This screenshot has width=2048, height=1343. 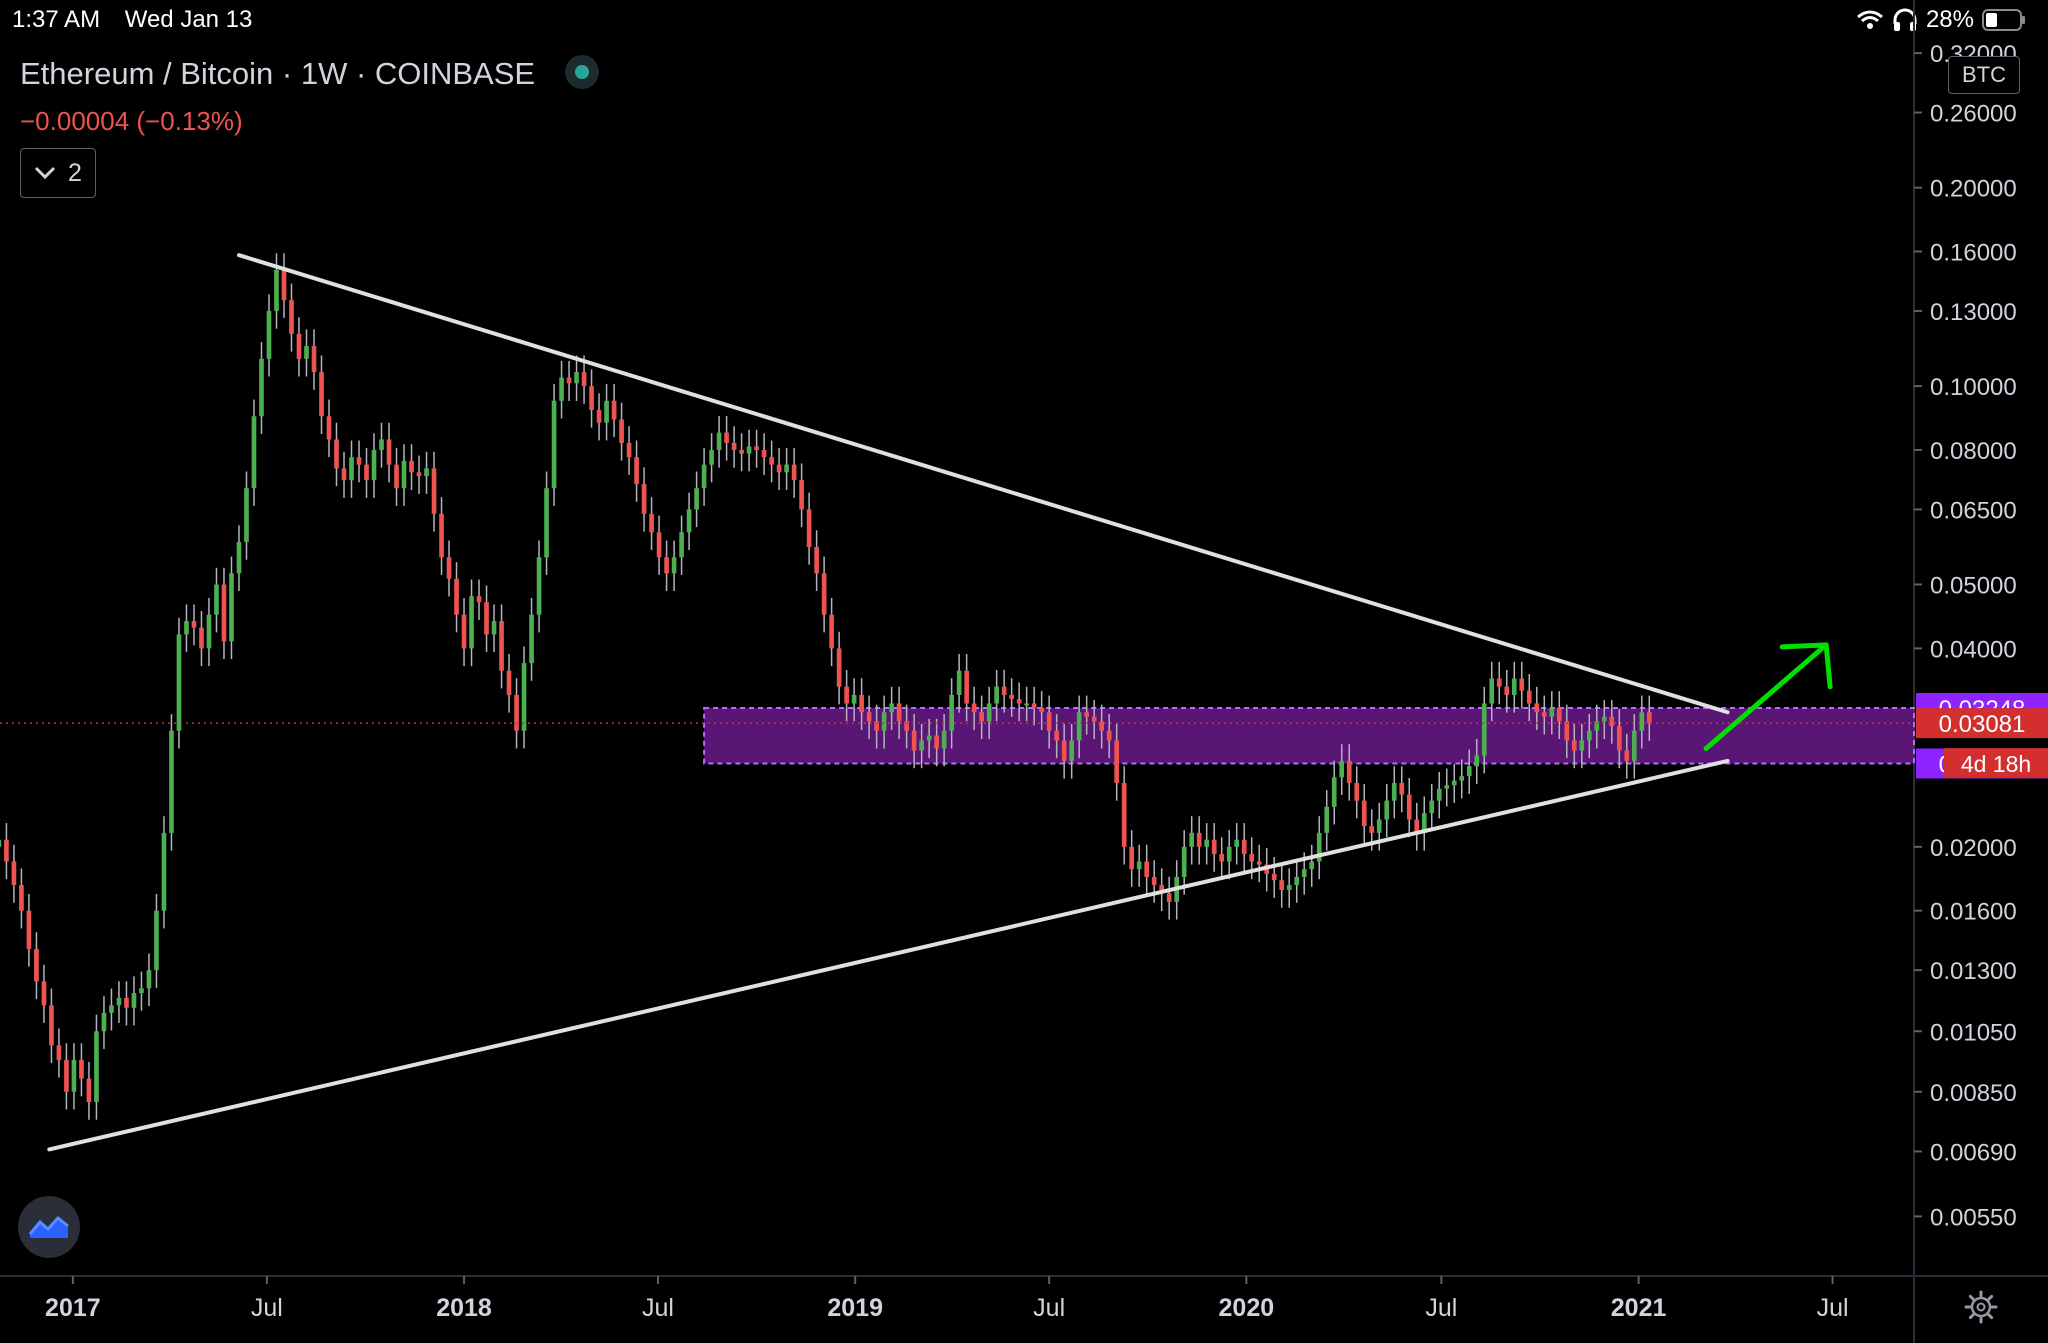 I want to click on indicators-toggle-button: 2, so click(x=58, y=173).